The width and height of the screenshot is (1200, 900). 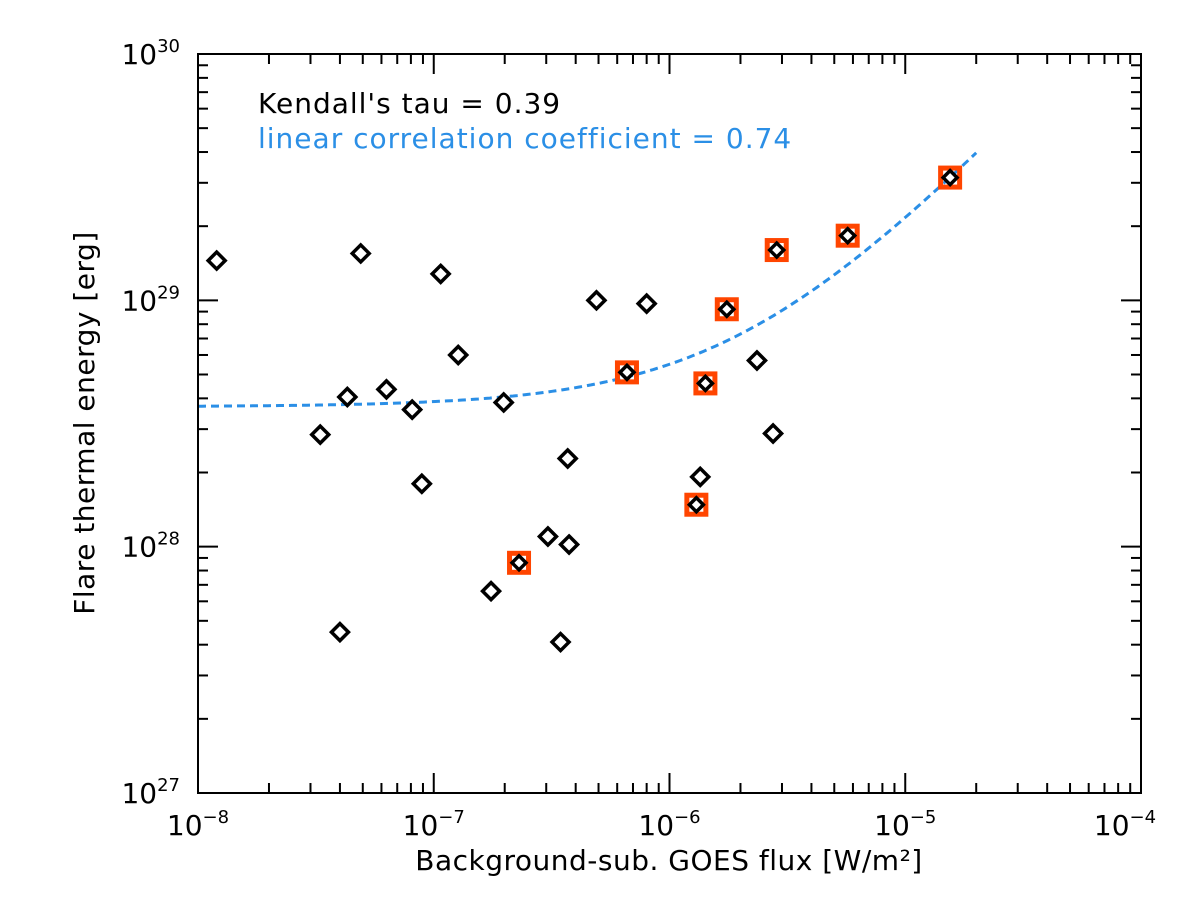 What do you see at coordinates (905, 824) in the screenshot?
I see `x-tick-label: 10⁻⁵` at bounding box center [905, 824].